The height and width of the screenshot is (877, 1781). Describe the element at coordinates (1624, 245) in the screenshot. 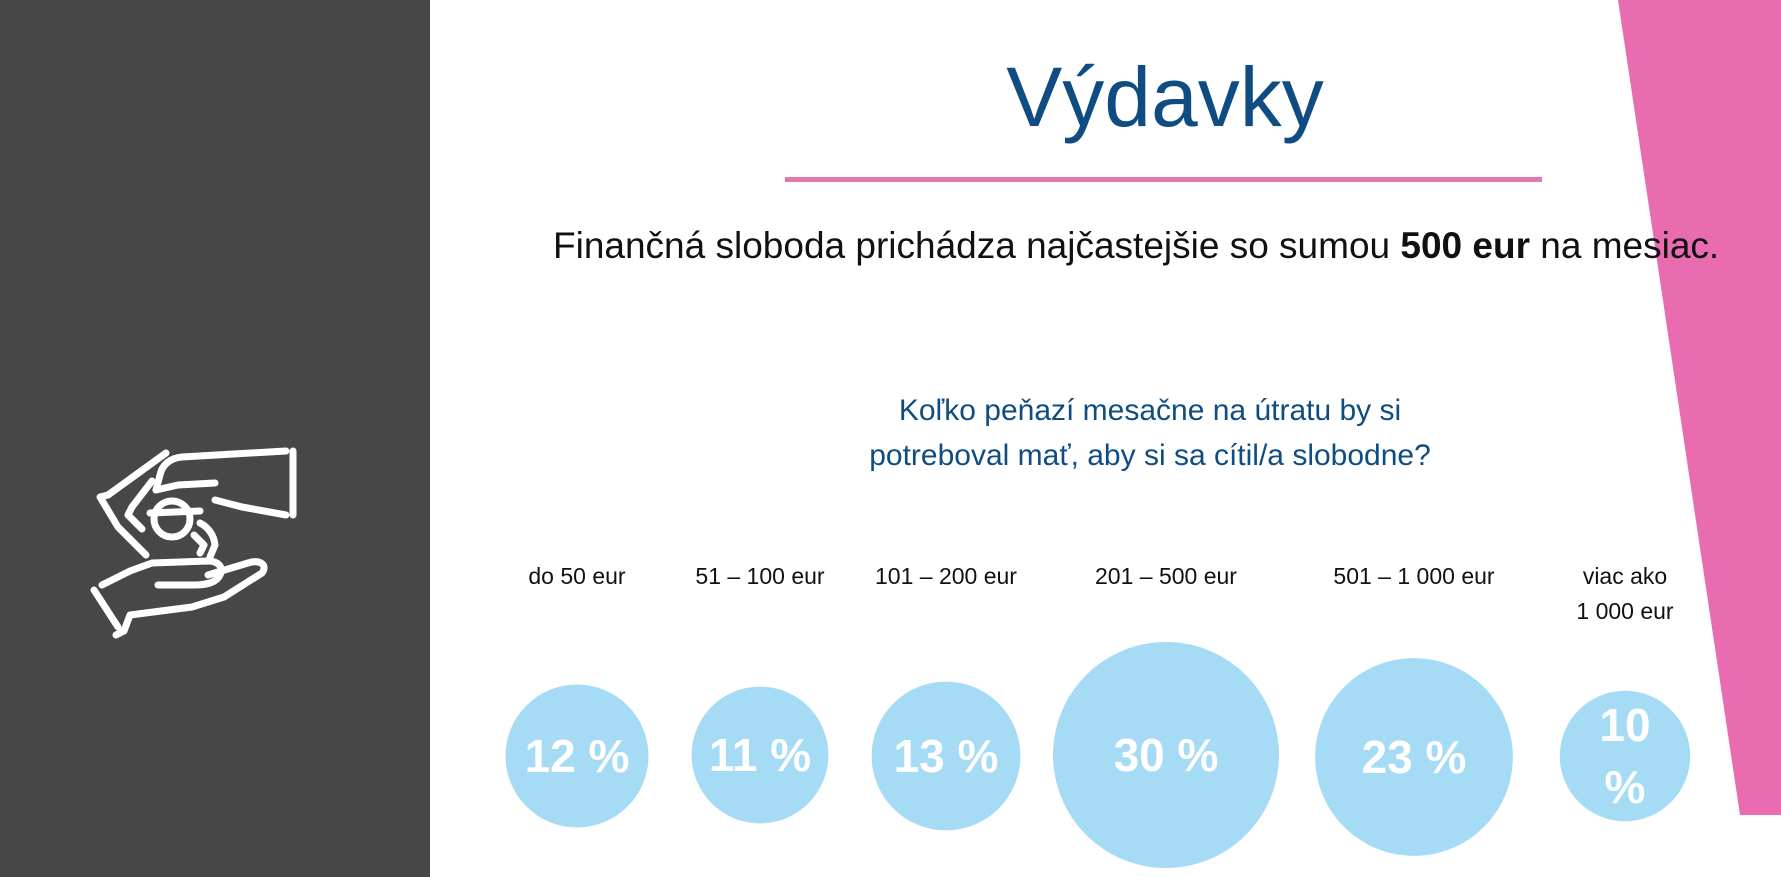

I see `subtitle-text-end: na mesiac.` at that location.